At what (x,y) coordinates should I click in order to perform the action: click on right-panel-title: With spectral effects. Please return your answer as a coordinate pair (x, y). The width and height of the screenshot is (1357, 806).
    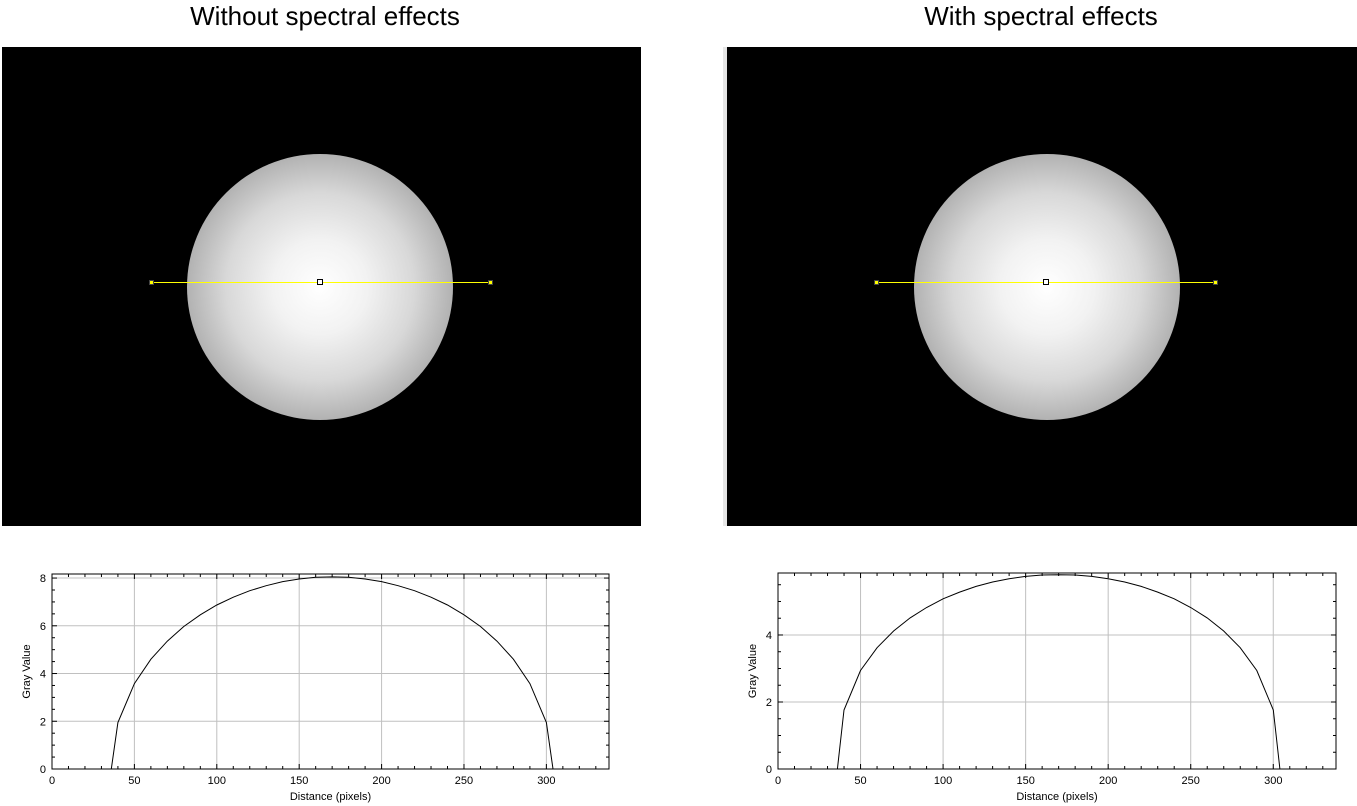
    Looking at the image, I should click on (1041, 16).